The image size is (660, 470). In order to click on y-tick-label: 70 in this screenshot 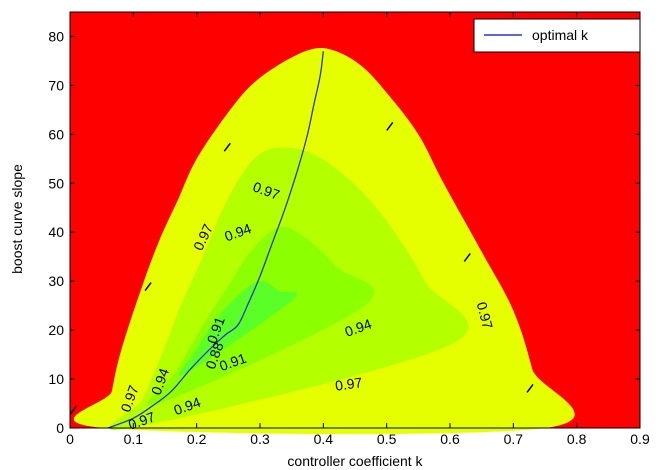, I will do `click(56, 85)`.